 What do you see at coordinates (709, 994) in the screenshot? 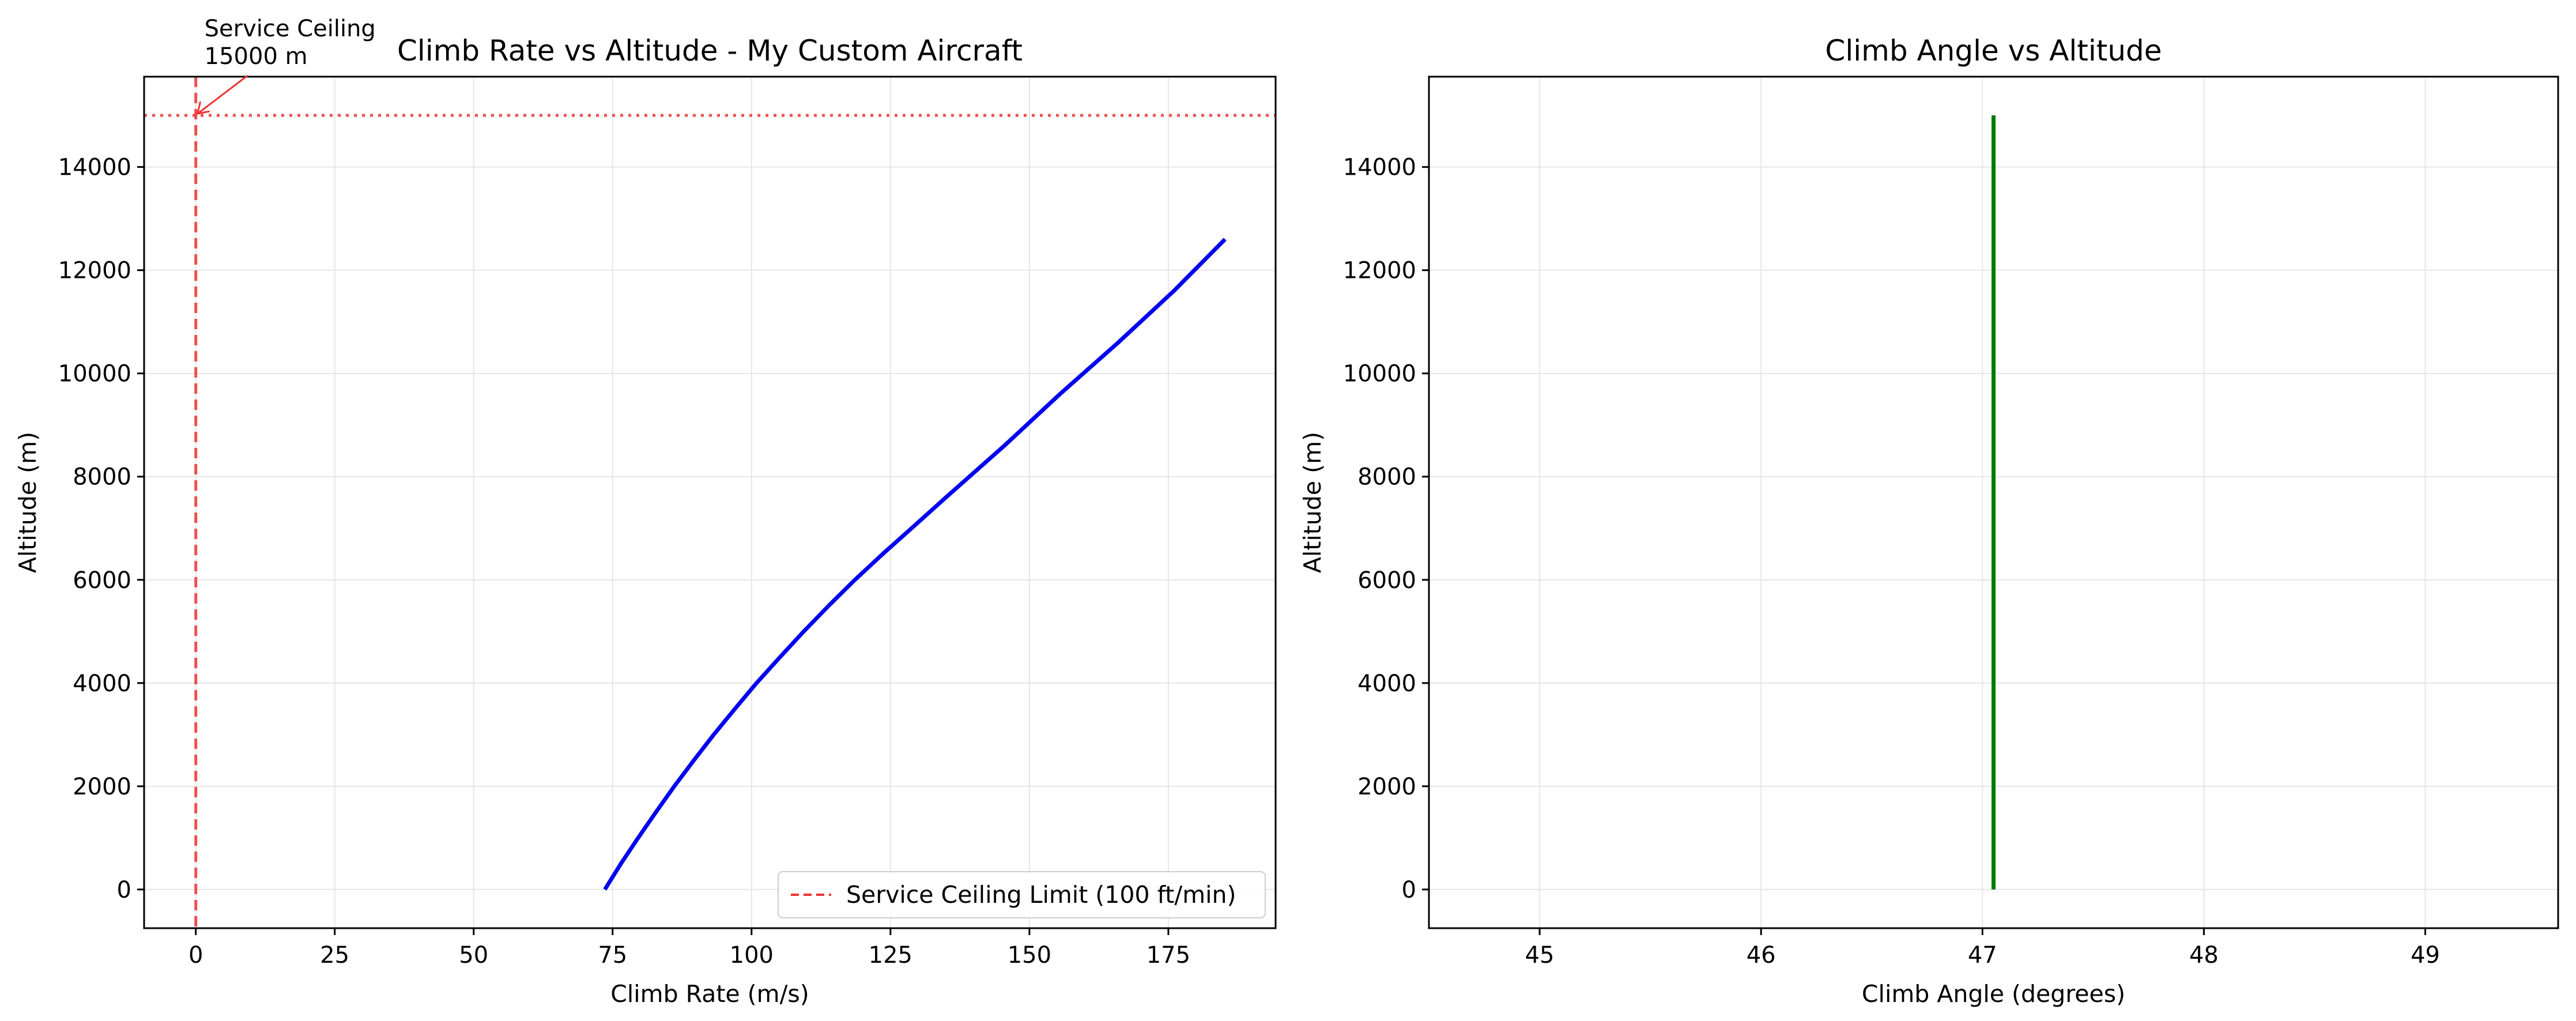
I see `x-axis-label: Climb Rate (m/s)` at bounding box center [709, 994].